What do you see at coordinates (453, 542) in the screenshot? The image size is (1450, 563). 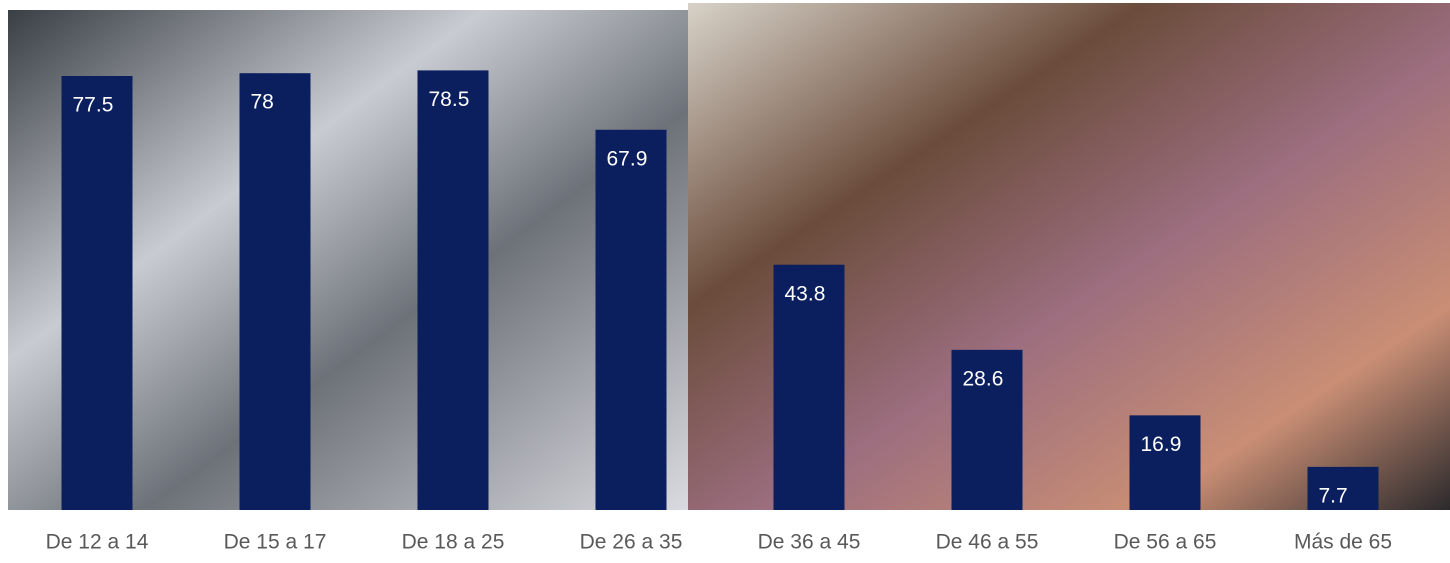 I see `x-tick-label: De 18 a 25` at bounding box center [453, 542].